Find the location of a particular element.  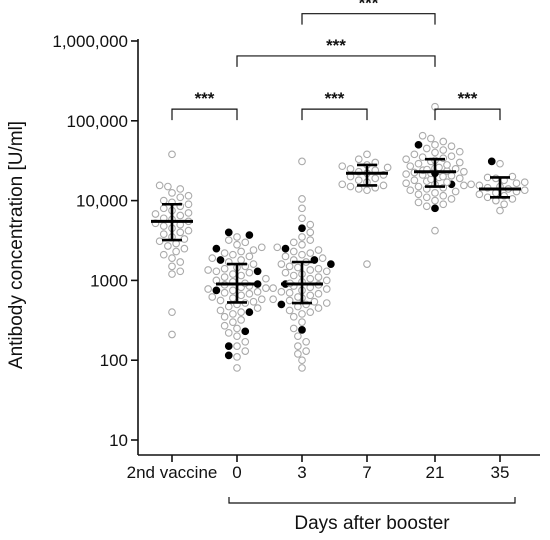

y-tick-label: 1000 is located at coordinates (109, 280).